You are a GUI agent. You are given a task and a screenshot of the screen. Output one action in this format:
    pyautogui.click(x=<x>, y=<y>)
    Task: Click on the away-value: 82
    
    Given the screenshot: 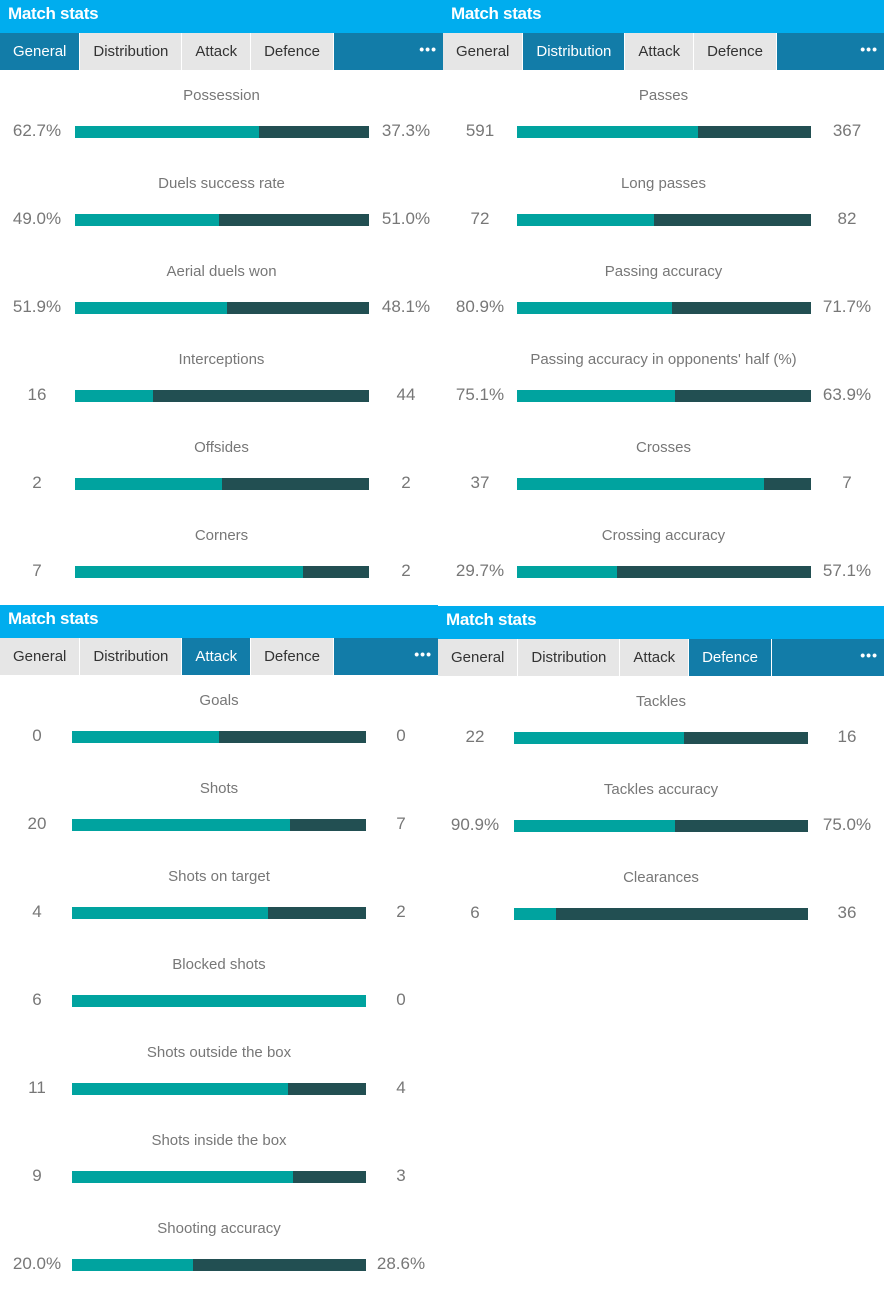 What is the action you would take?
    pyautogui.click(x=847, y=218)
    